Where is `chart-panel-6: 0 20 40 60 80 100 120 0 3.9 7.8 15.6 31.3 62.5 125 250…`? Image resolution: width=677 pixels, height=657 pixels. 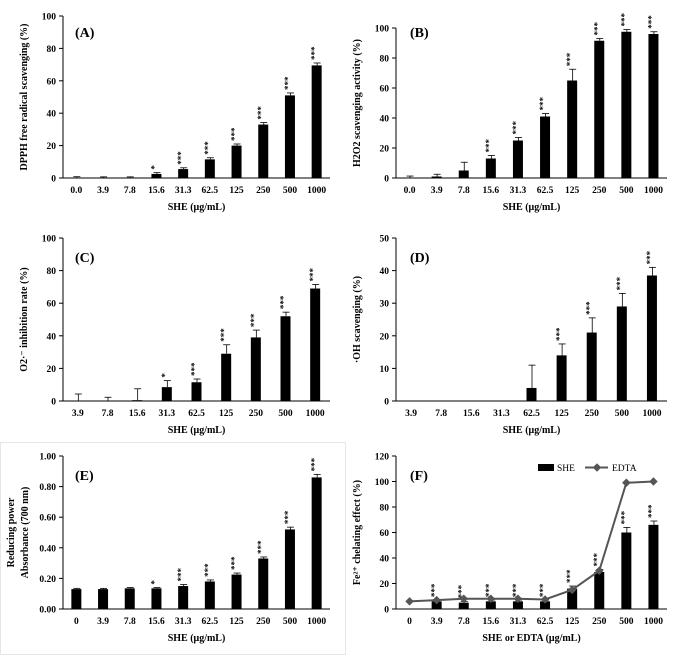 chart-panel-6: 0 20 40 60 80 100 120 0 3.9 7.8 15.6 31.3 62.5 125 250… is located at coordinates (509, 548).